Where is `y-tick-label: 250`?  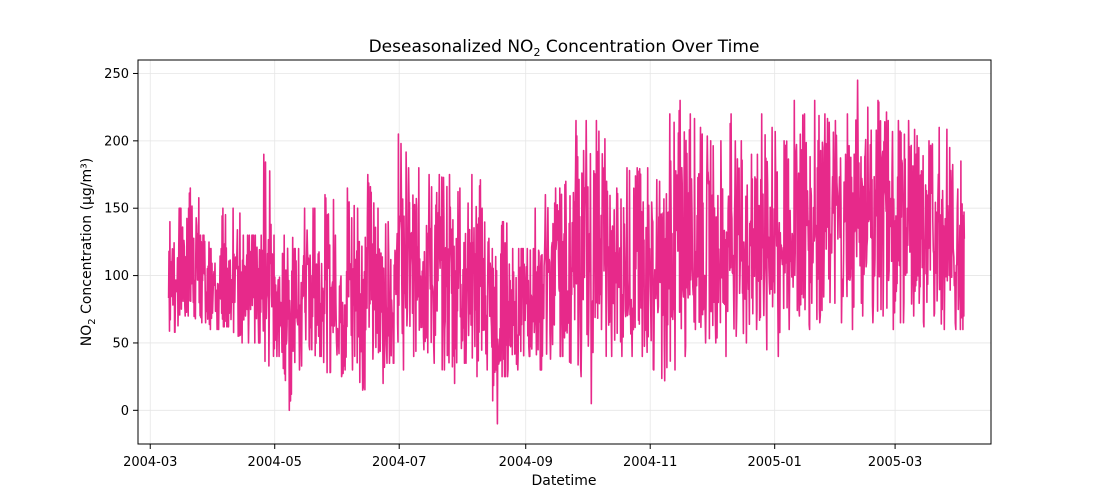 y-tick-label: 250 is located at coordinates (116, 74).